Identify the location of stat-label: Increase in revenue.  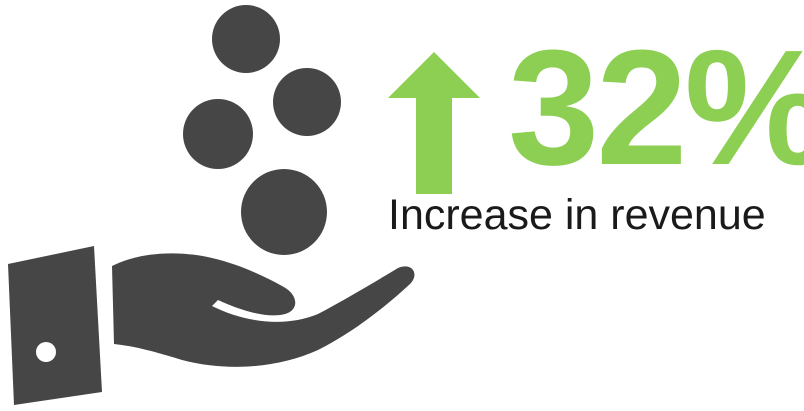
(577, 215).